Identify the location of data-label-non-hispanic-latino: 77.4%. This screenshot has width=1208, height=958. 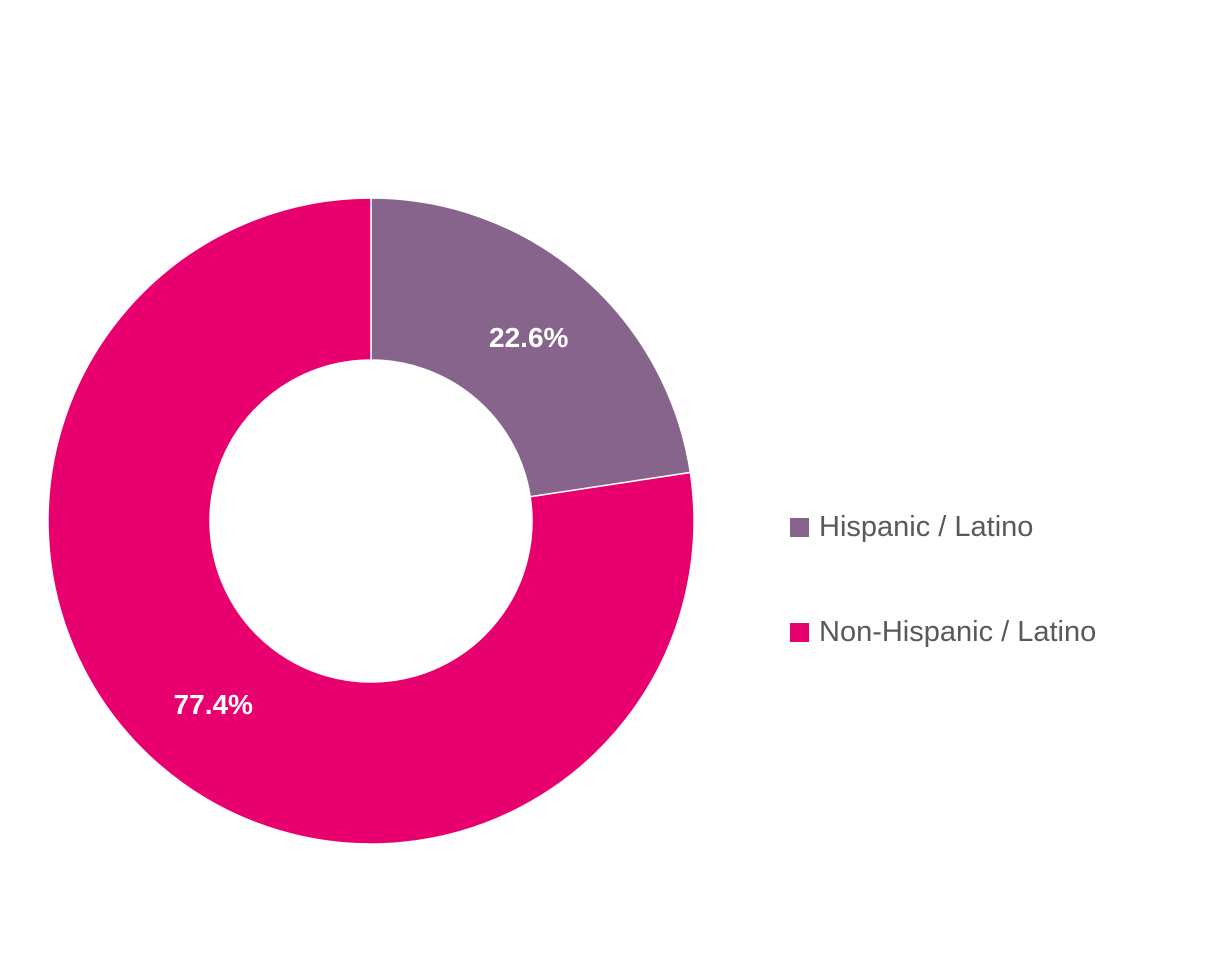
(213, 704).